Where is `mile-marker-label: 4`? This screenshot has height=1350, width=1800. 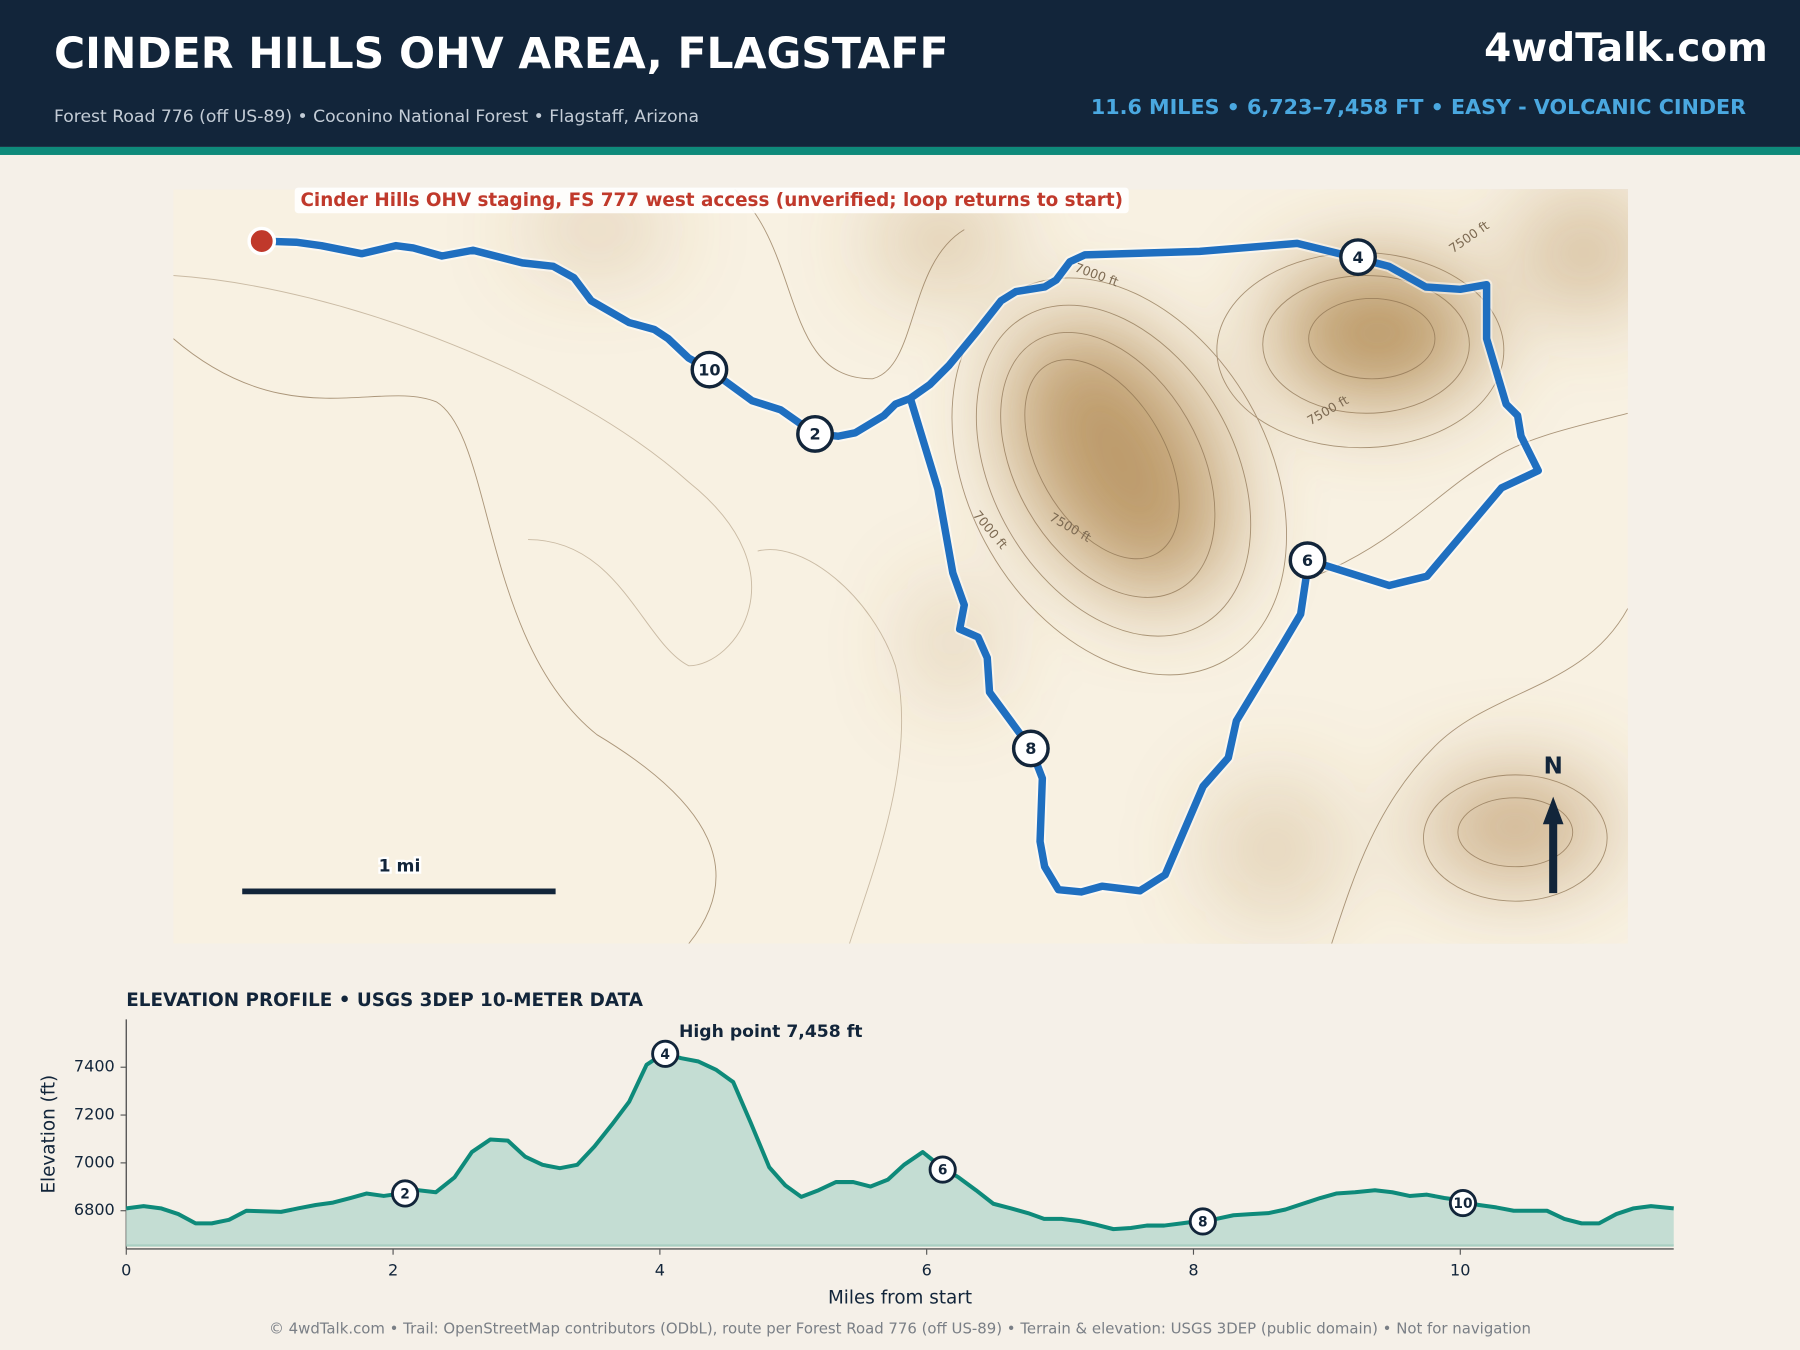 mile-marker-label: 4 is located at coordinates (1357, 257).